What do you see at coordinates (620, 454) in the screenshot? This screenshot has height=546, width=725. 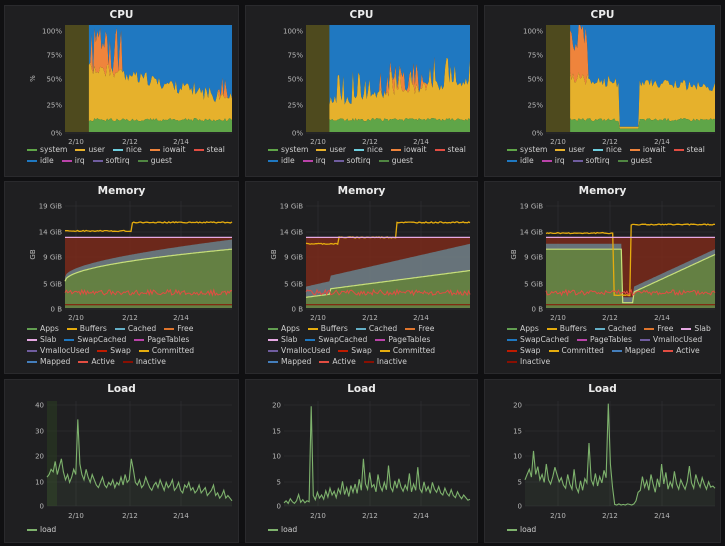 I see `load-area` at bounding box center [620, 454].